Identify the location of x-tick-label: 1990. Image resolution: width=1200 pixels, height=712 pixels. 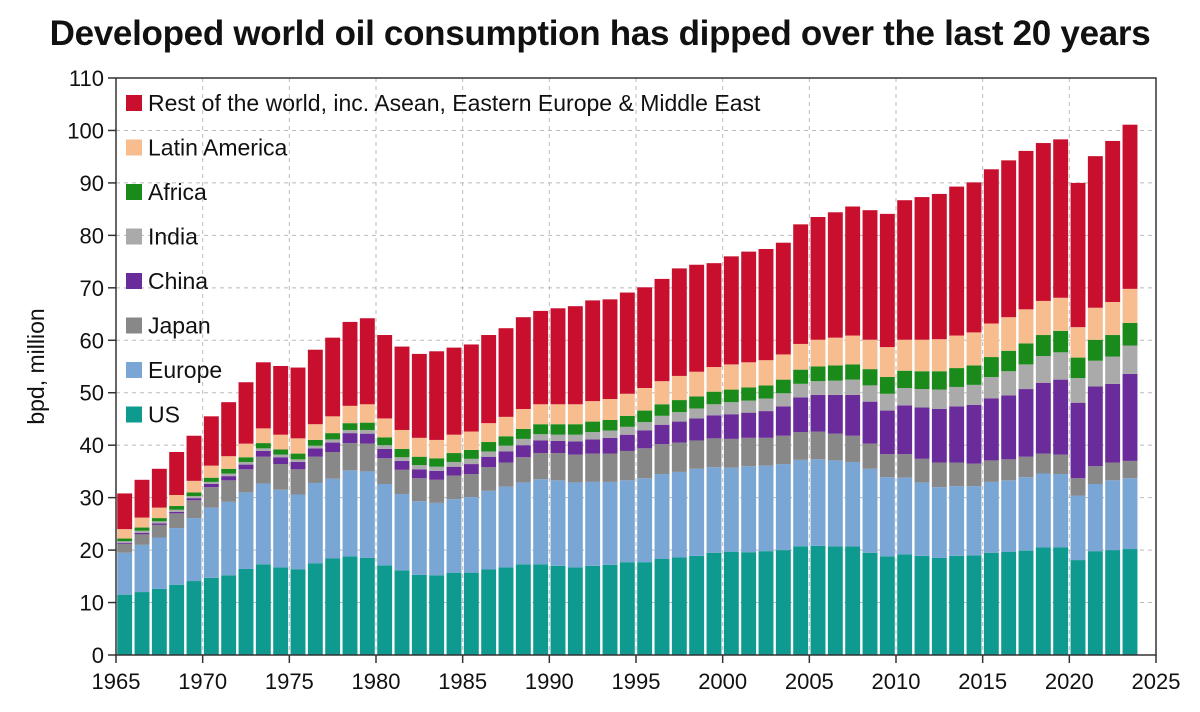
(549, 681).